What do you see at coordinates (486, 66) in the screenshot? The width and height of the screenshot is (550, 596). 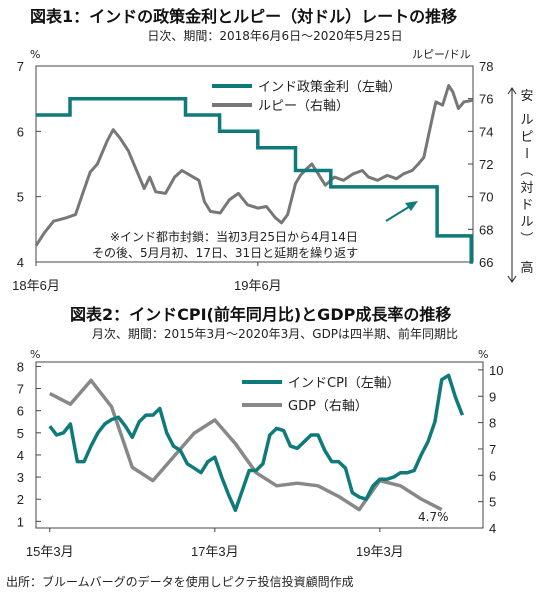 I see `chart1-right-tick-label: 78` at bounding box center [486, 66].